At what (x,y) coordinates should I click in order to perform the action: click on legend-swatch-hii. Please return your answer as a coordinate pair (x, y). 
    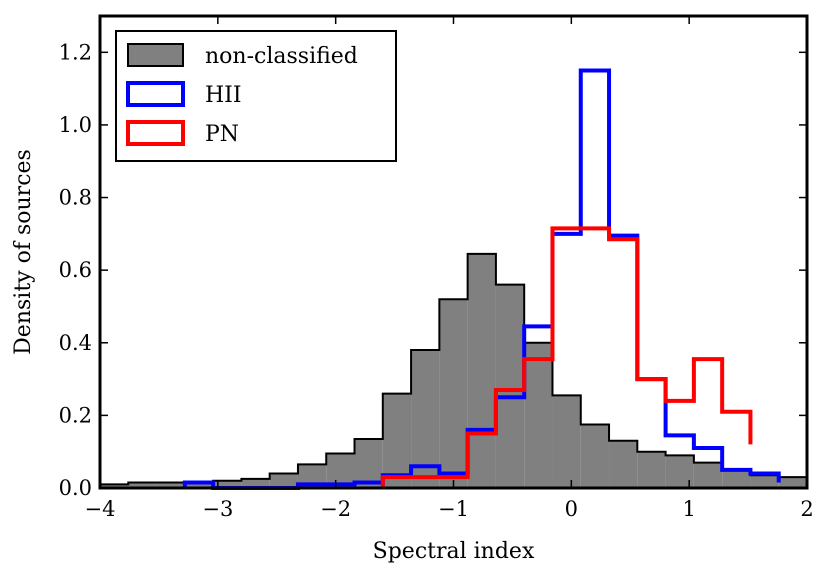
    Looking at the image, I should click on (155, 94).